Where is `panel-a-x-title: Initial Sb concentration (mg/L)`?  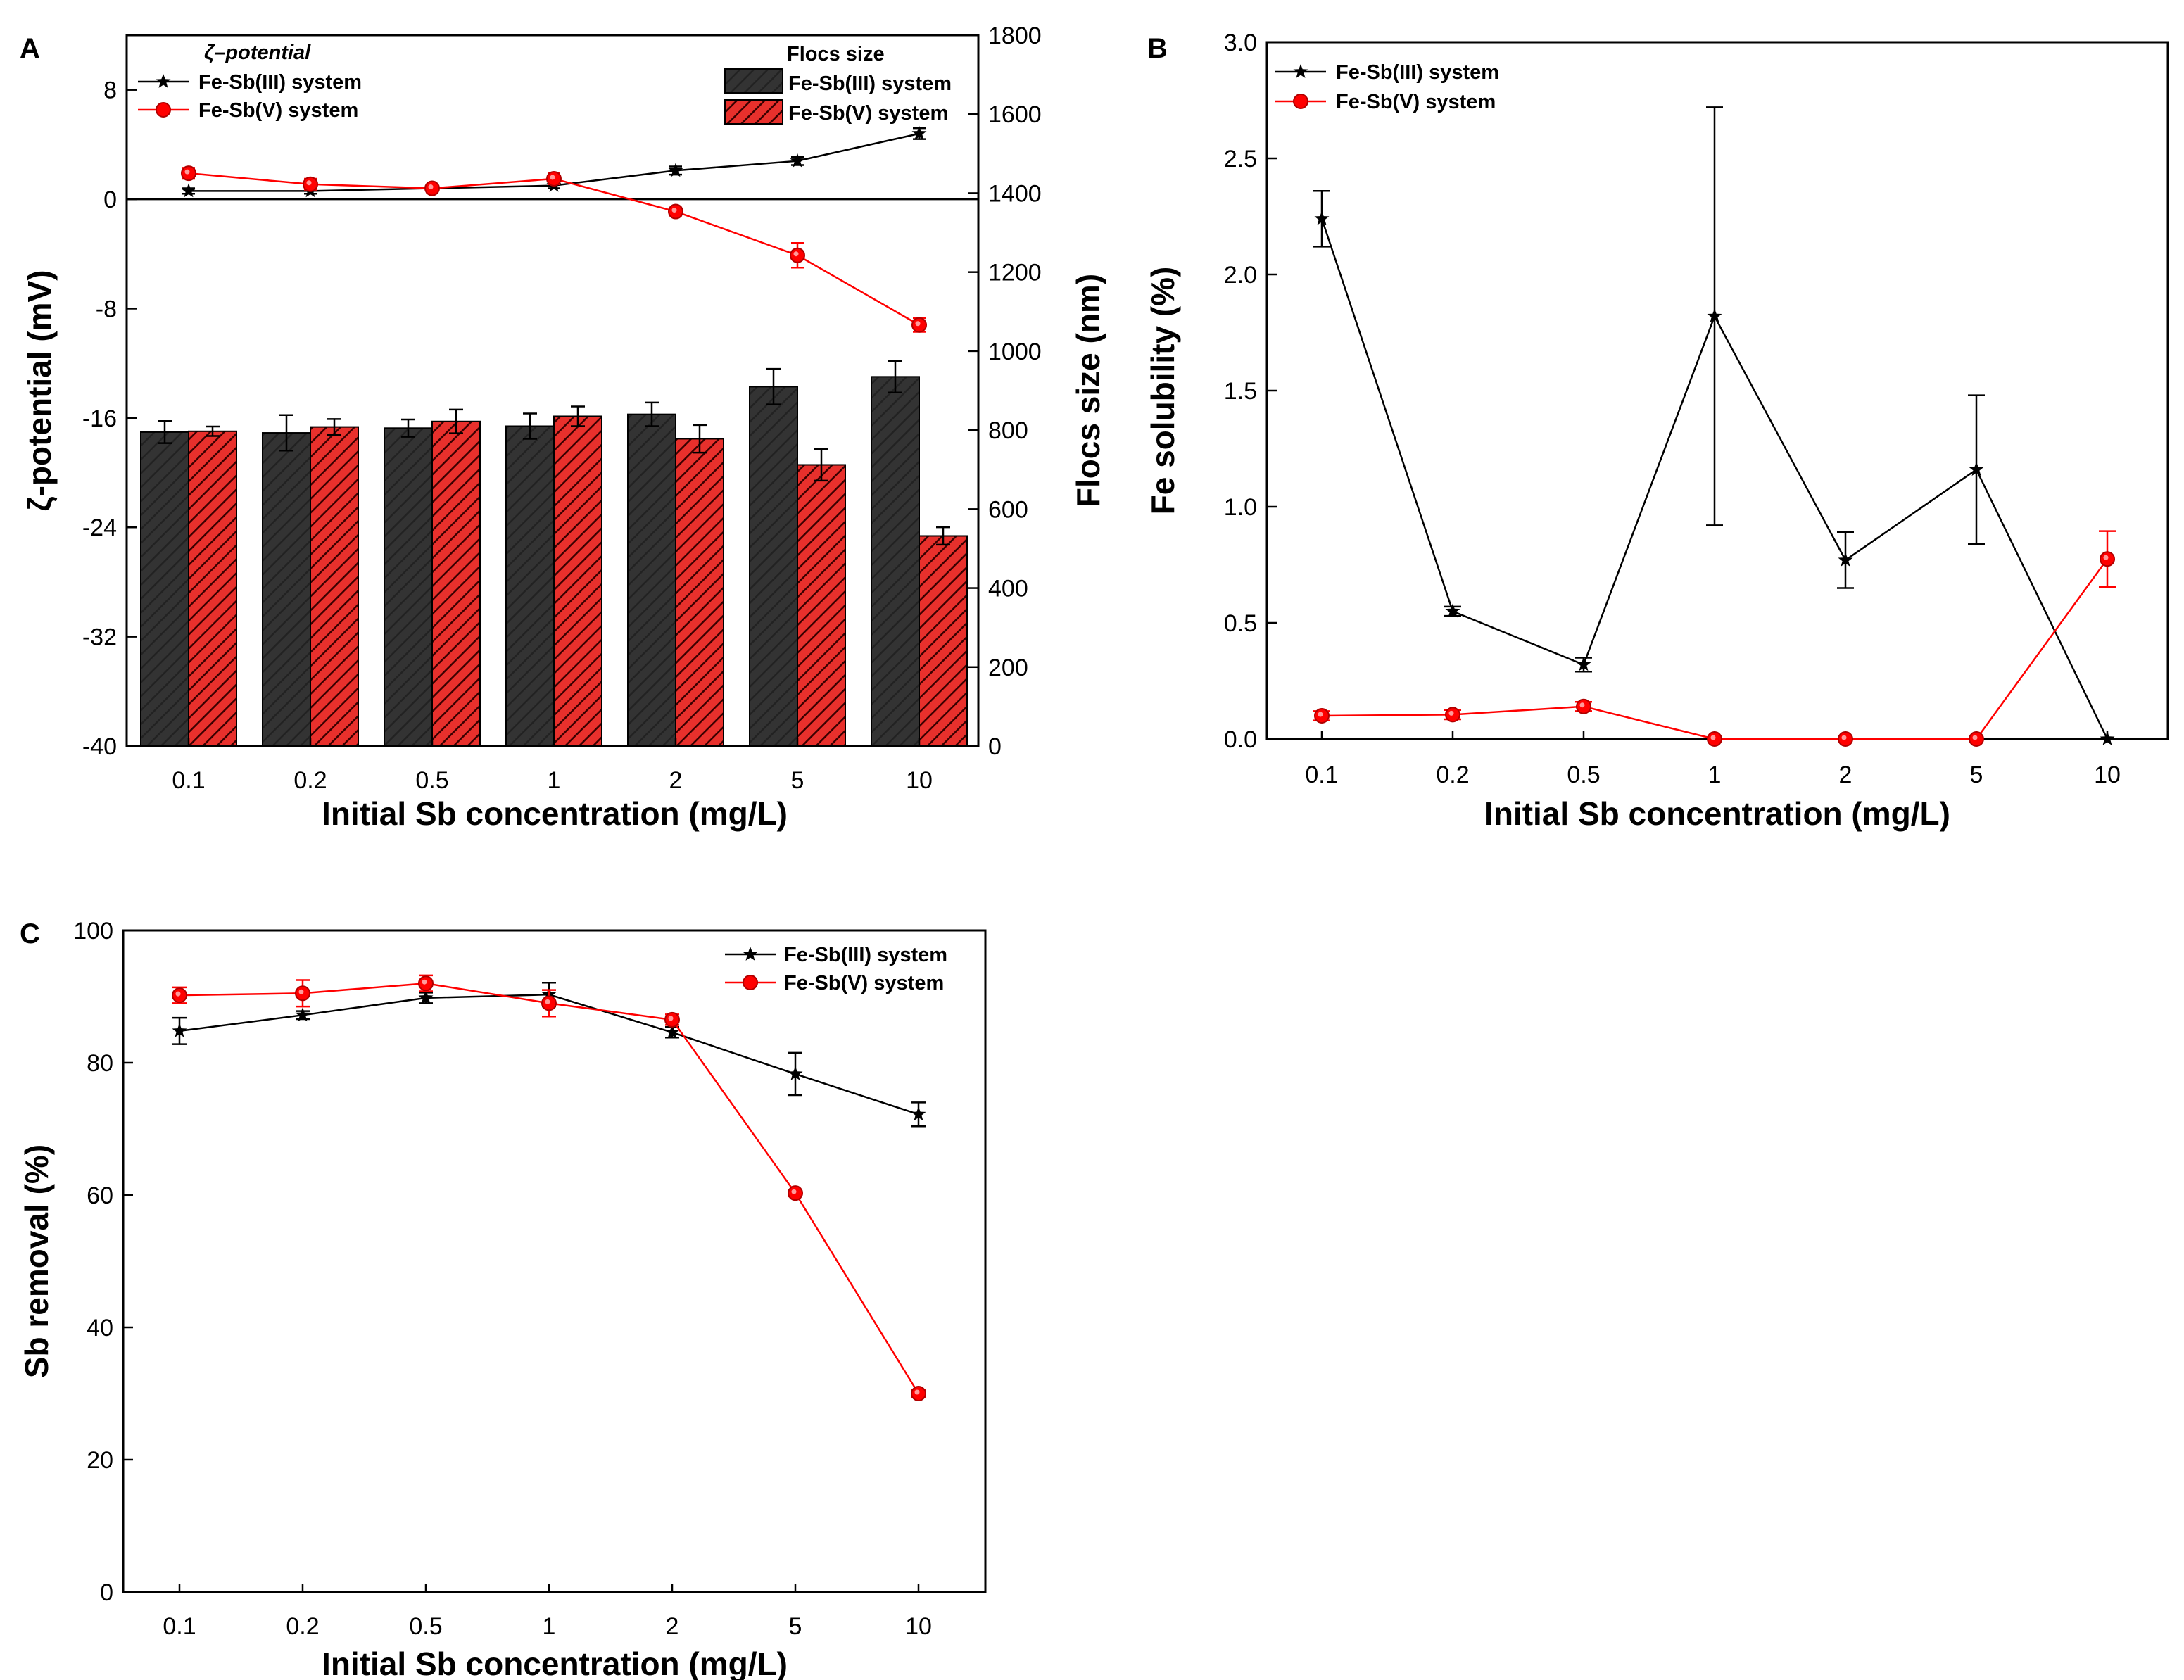 panel-a-x-title: Initial Sb concentration (mg/L) is located at coordinates (555, 813).